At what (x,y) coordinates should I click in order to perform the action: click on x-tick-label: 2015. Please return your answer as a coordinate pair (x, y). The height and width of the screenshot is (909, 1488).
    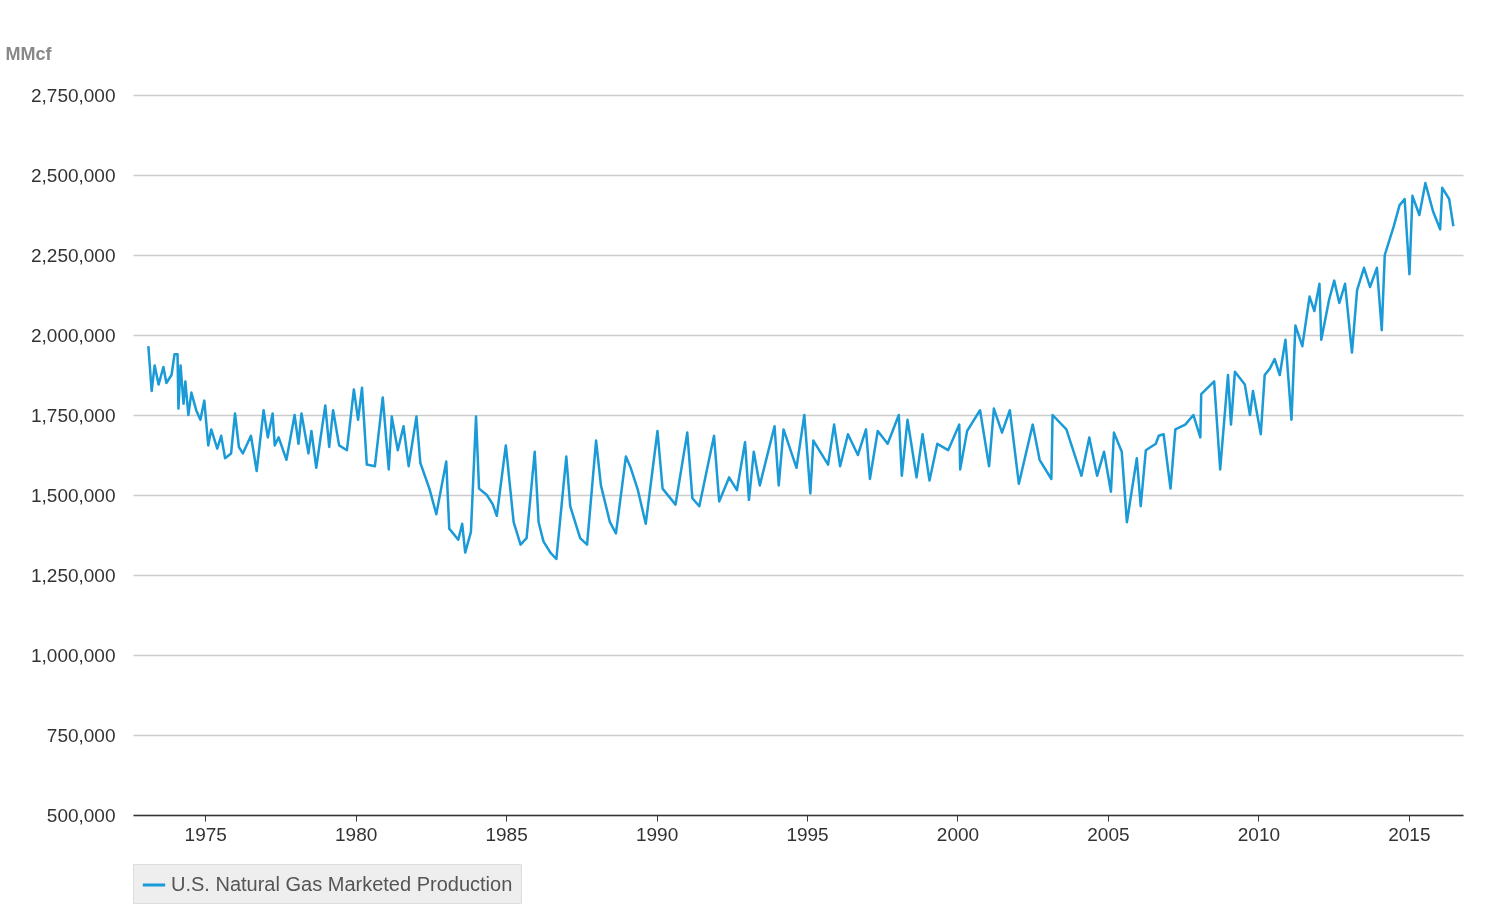
    Looking at the image, I should click on (1409, 834).